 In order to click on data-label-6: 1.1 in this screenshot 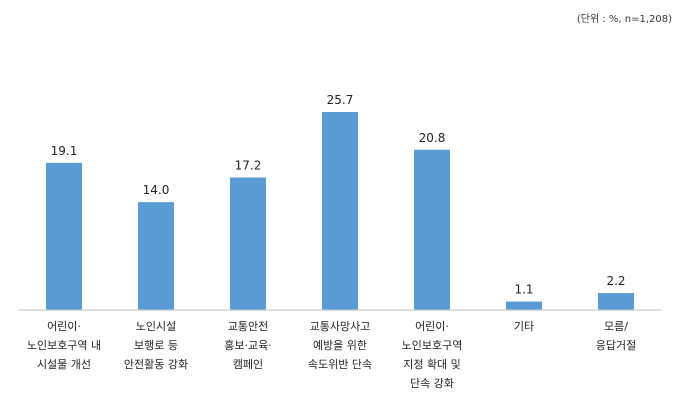, I will do `click(523, 290)`.